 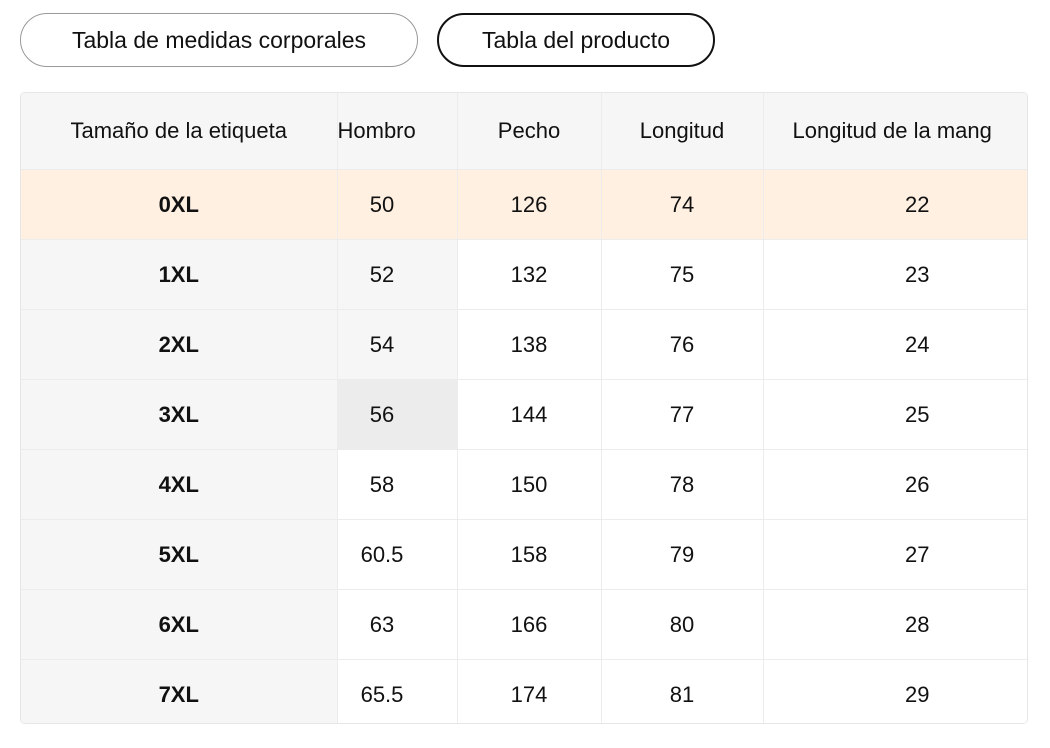 I want to click on table-row: 3XL 56 144 77 25, so click(x=524, y=414).